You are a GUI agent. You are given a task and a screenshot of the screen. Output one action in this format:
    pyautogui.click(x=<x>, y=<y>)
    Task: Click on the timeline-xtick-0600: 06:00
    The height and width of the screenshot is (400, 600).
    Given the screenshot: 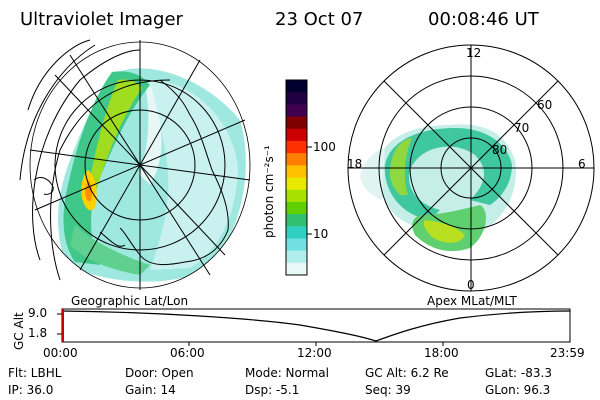 What is the action you would take?
    pyautogui.click(x=187, y=353)
    